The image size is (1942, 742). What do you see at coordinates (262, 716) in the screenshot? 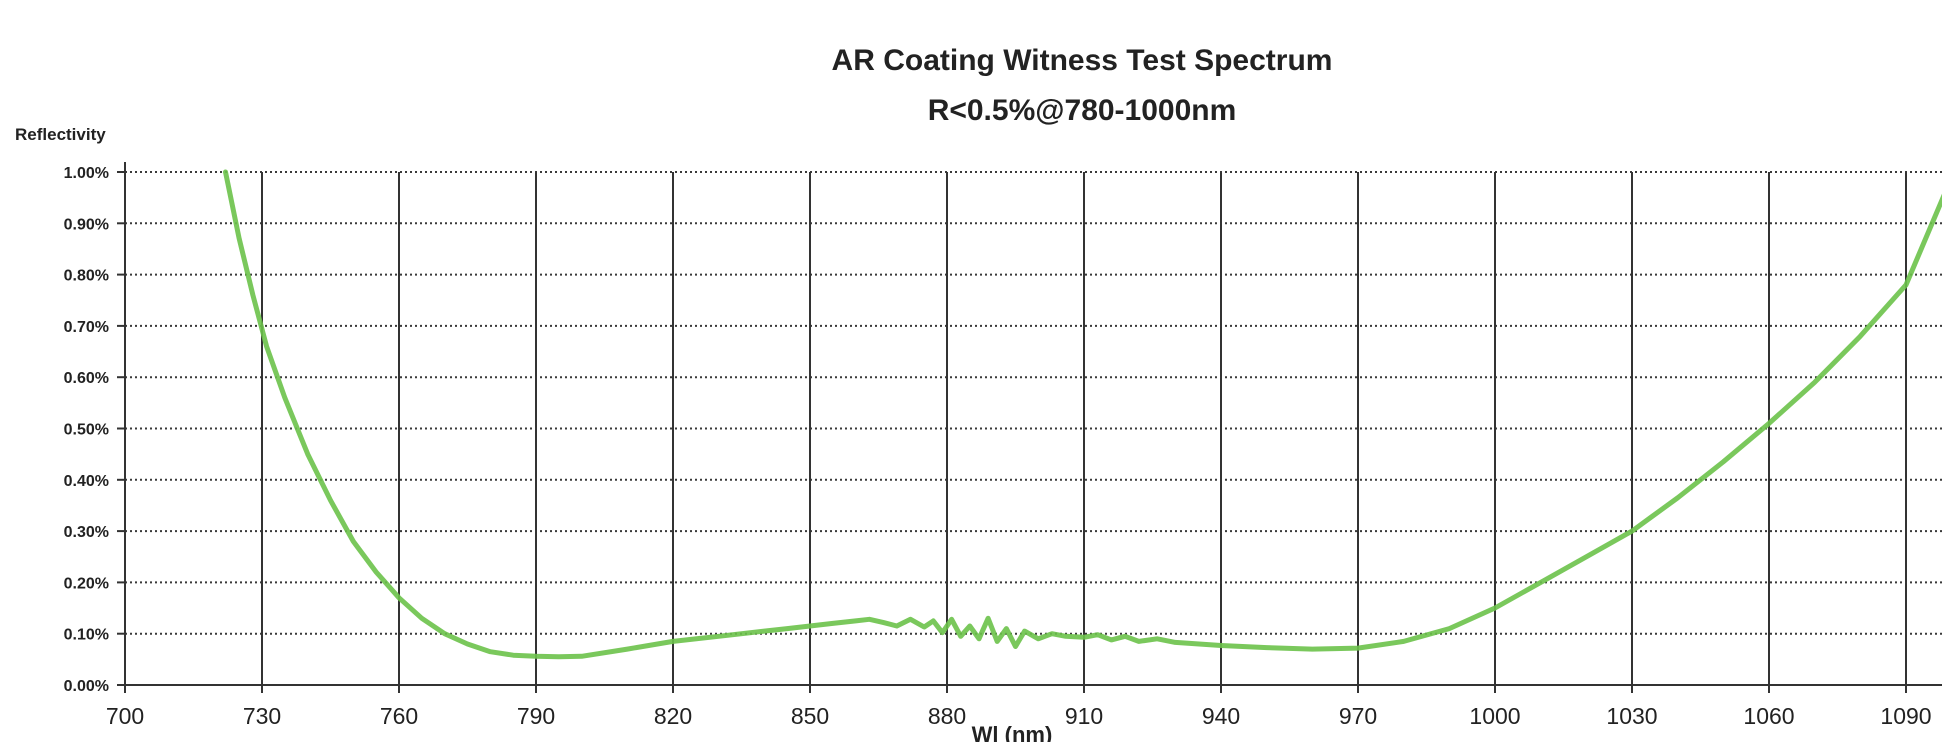
I see `x-tick-label: 730` at bounding box center [262, 716].